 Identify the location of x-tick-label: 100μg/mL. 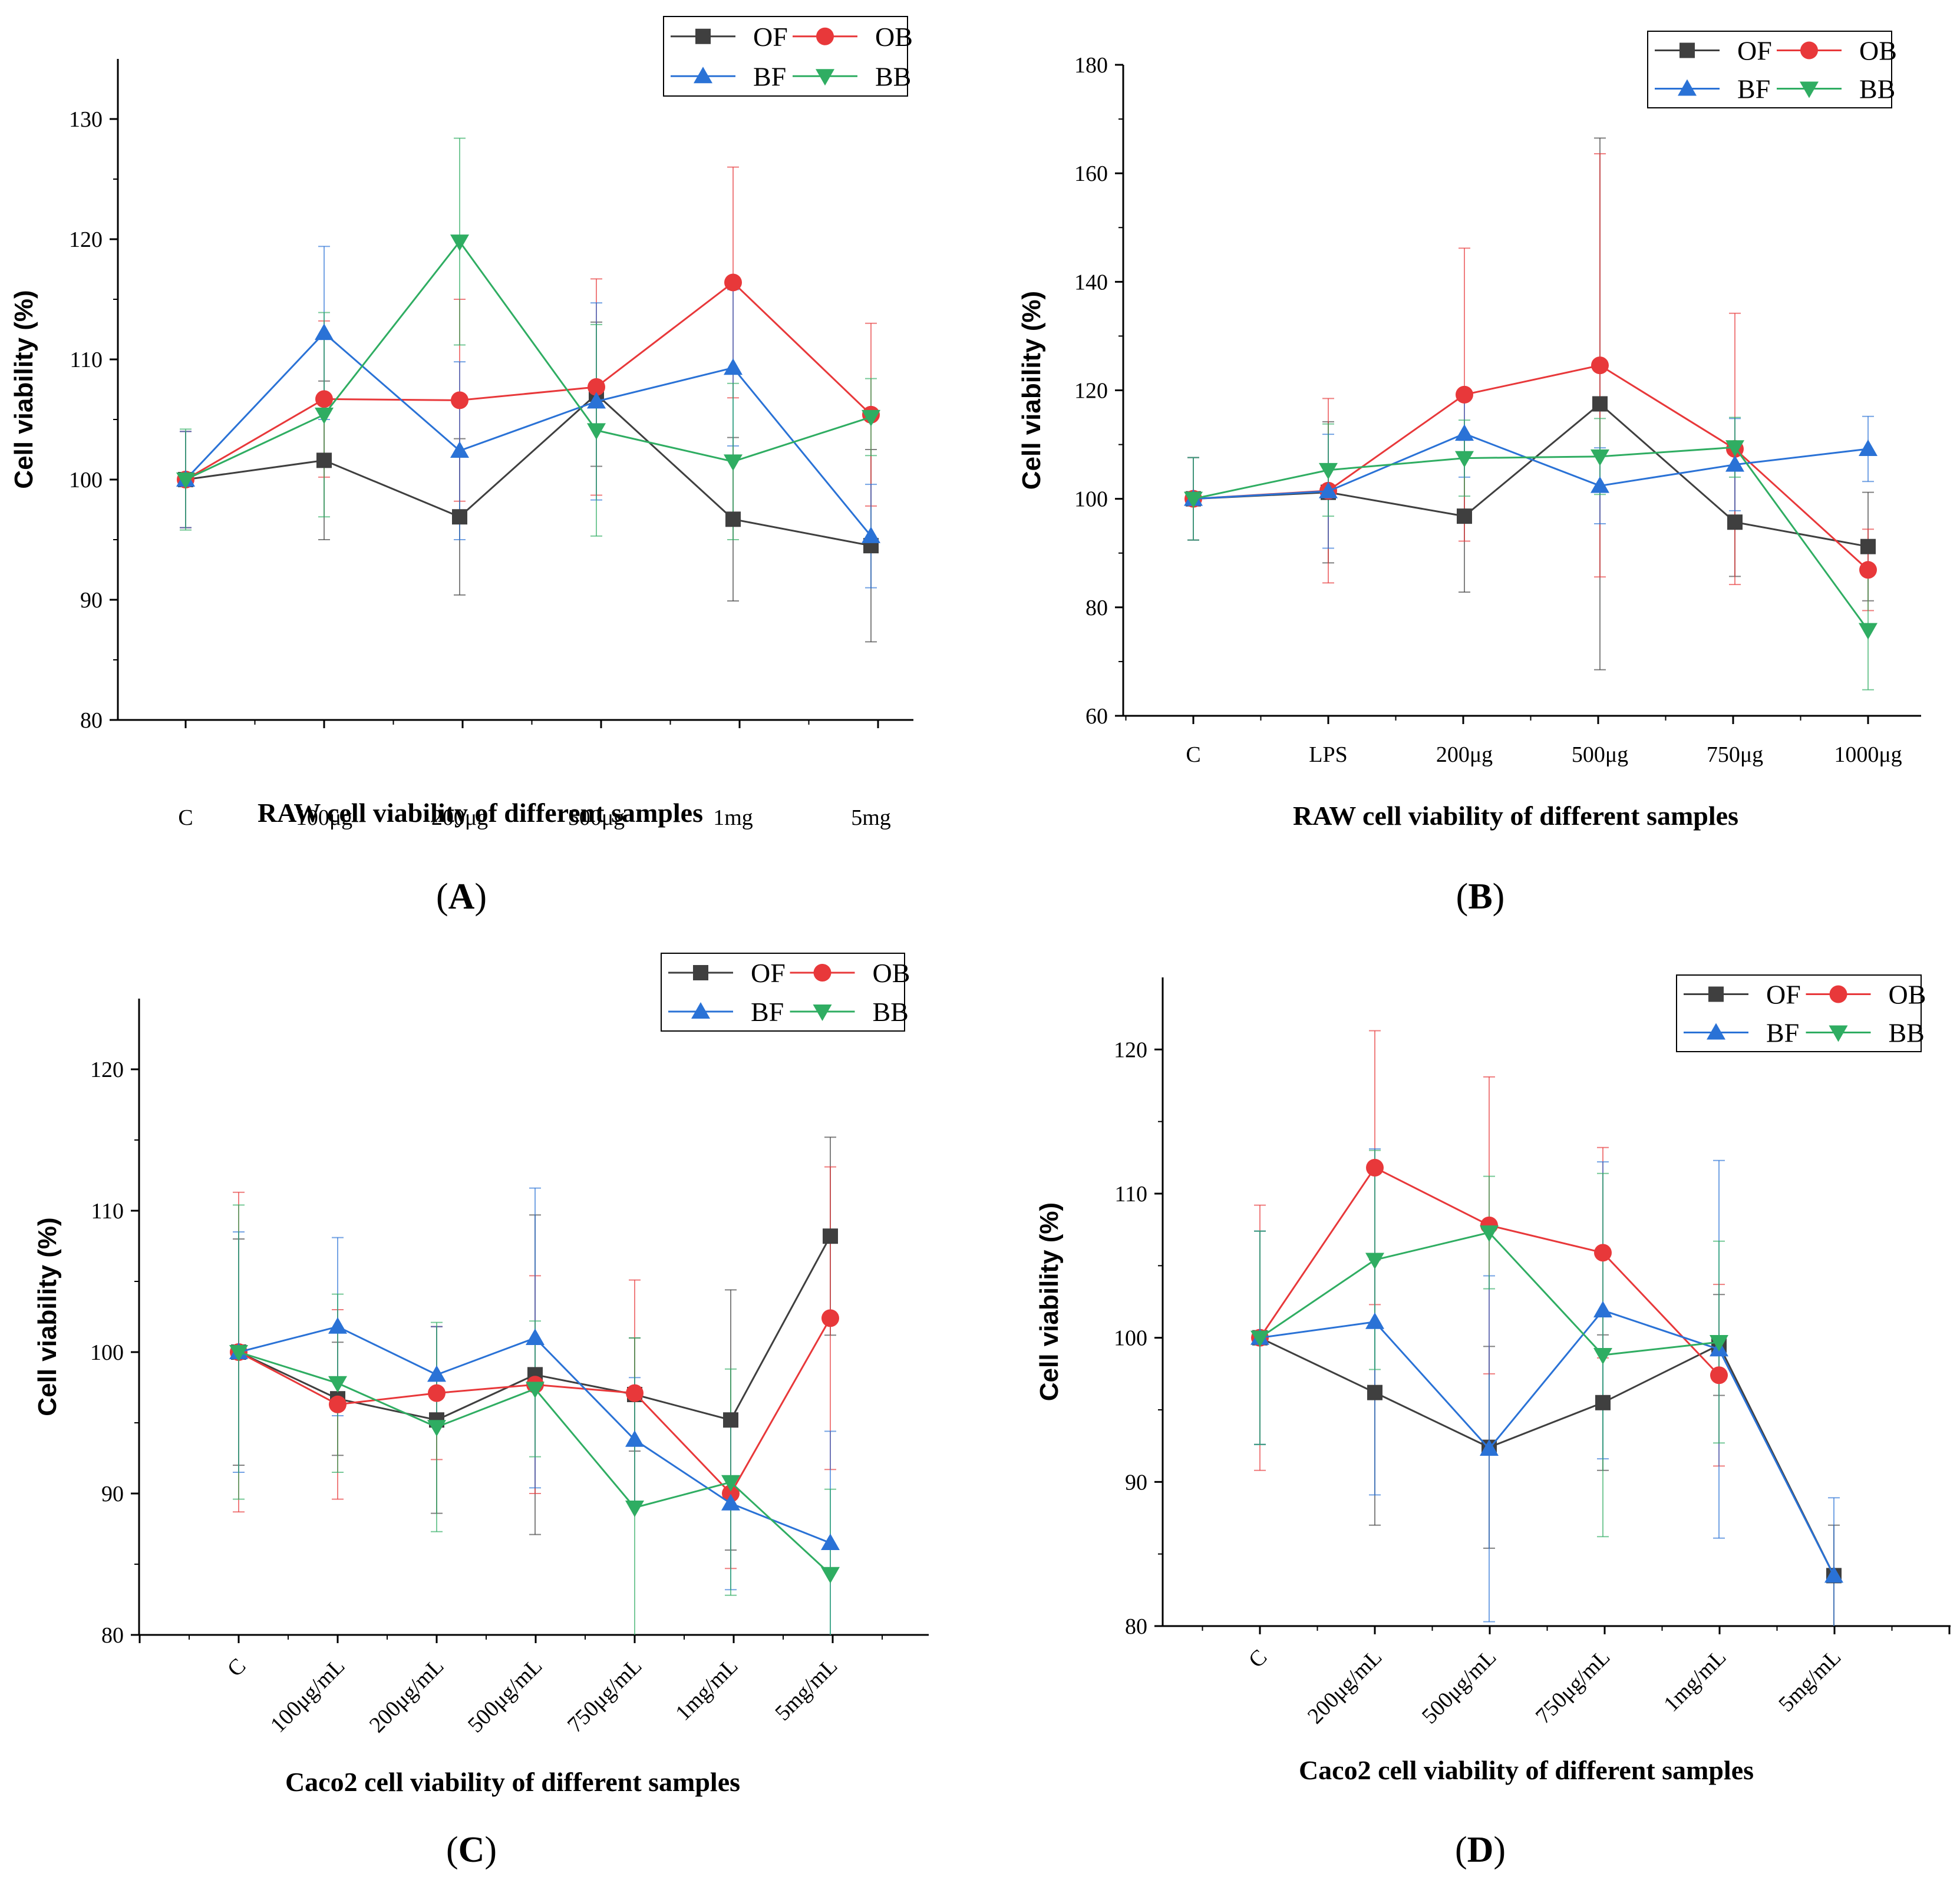
(308, 1696).